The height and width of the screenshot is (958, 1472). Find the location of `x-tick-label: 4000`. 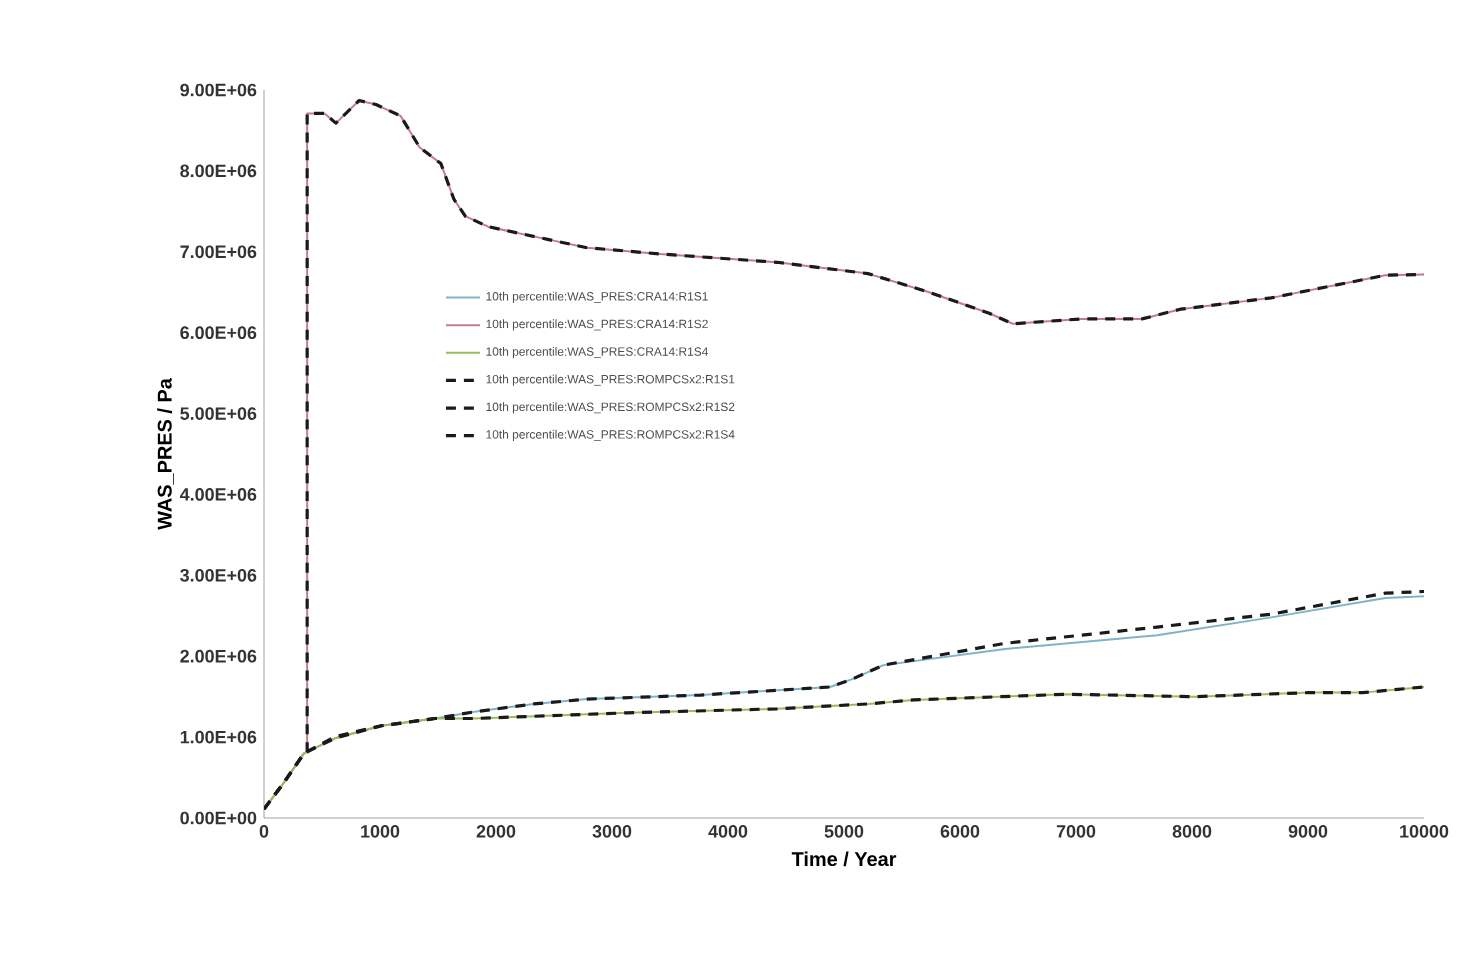

x-tick-label: 4000 is located at coordinates (728, 831).